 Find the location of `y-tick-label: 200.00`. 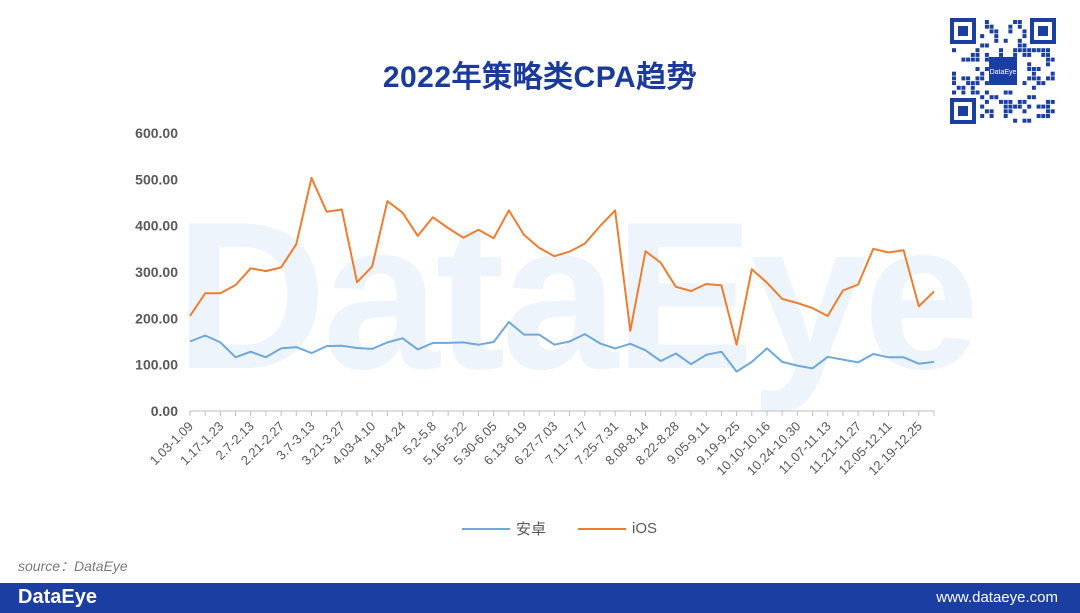

y-tick-label: 200.00 is located at coordinates (156, 318).